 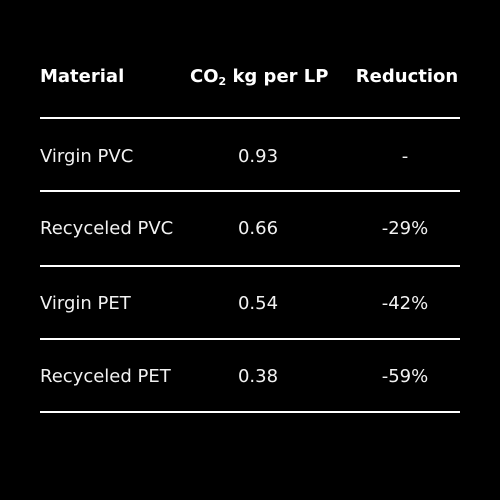 I want to click on cell-reduction: -29%, so click(x=405, y=228).